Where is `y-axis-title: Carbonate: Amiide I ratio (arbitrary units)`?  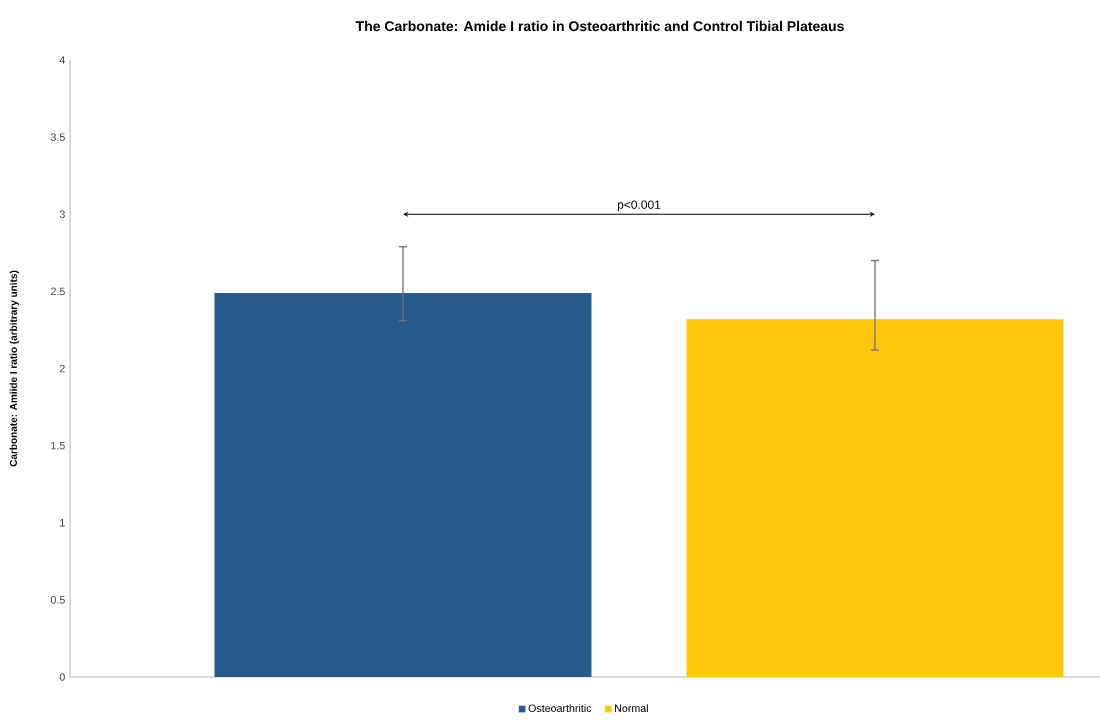
y-axis-title: Carbonate: Amiide I ratio (arbitrary units) is located at coordinates (14, 368).